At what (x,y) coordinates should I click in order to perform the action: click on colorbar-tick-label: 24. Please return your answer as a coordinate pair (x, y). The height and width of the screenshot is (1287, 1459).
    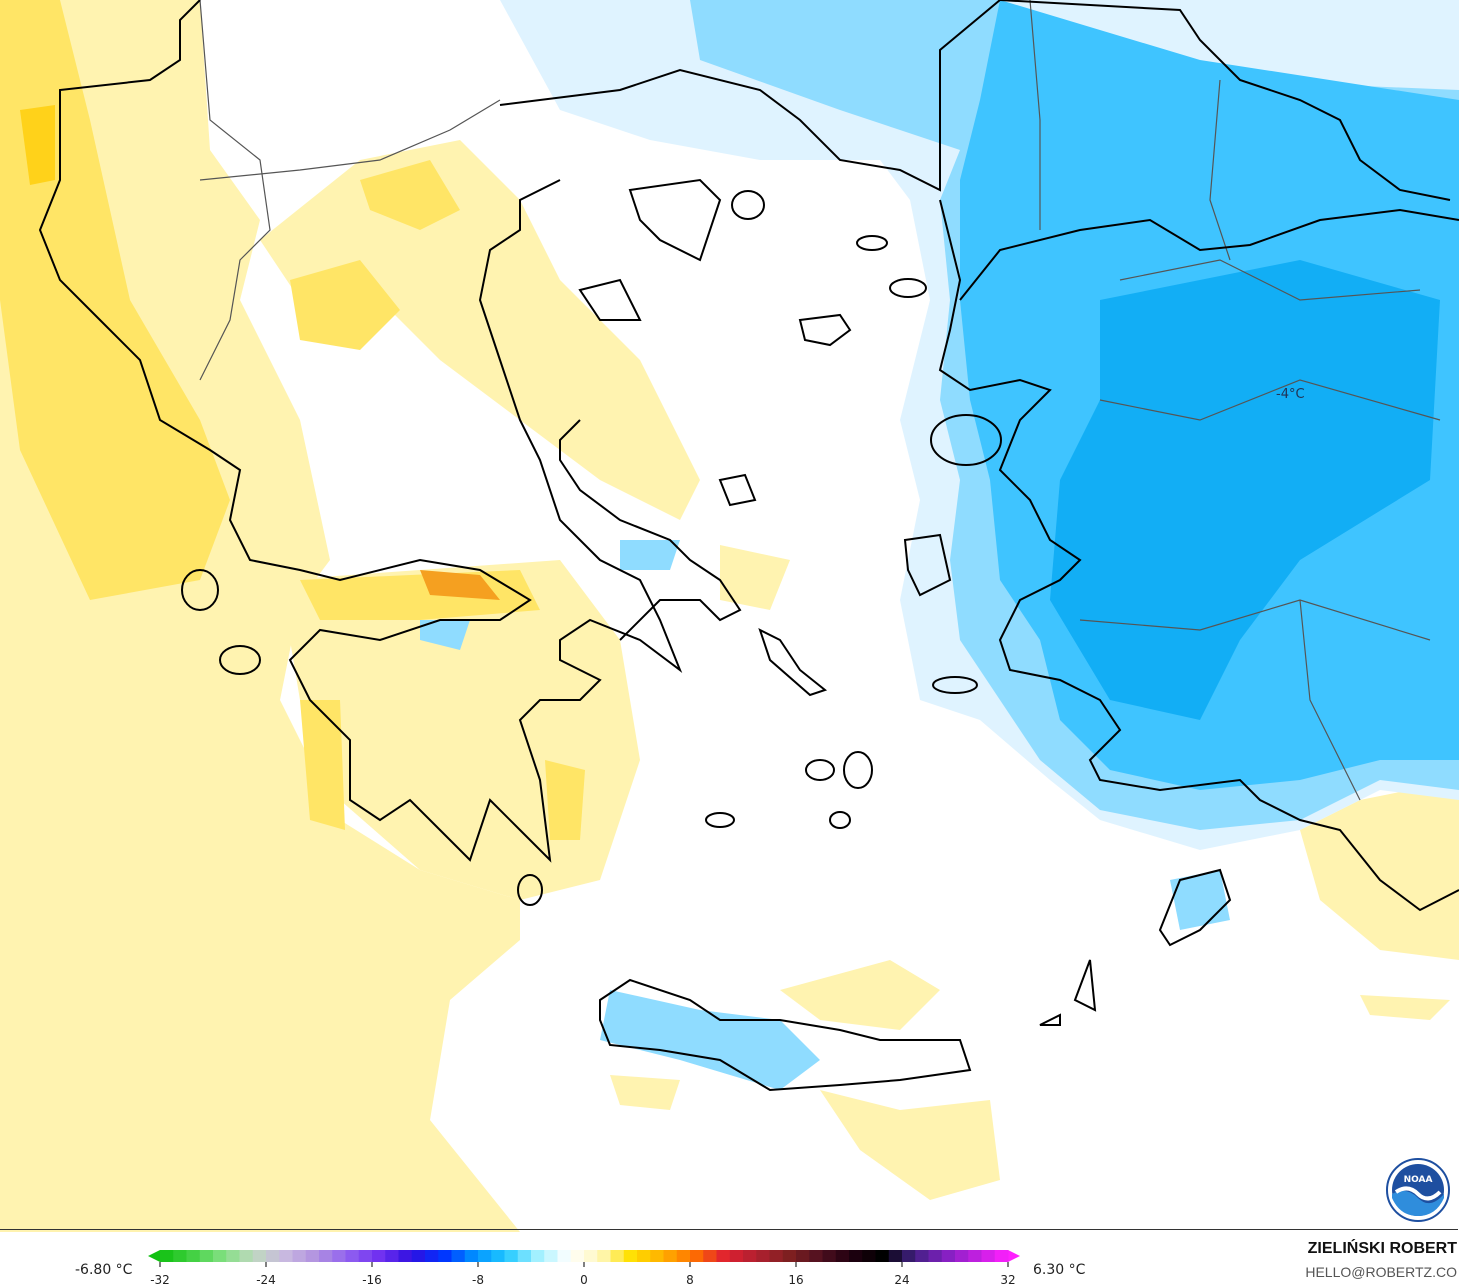
    Looking at the image, I should click on (901, 1280).